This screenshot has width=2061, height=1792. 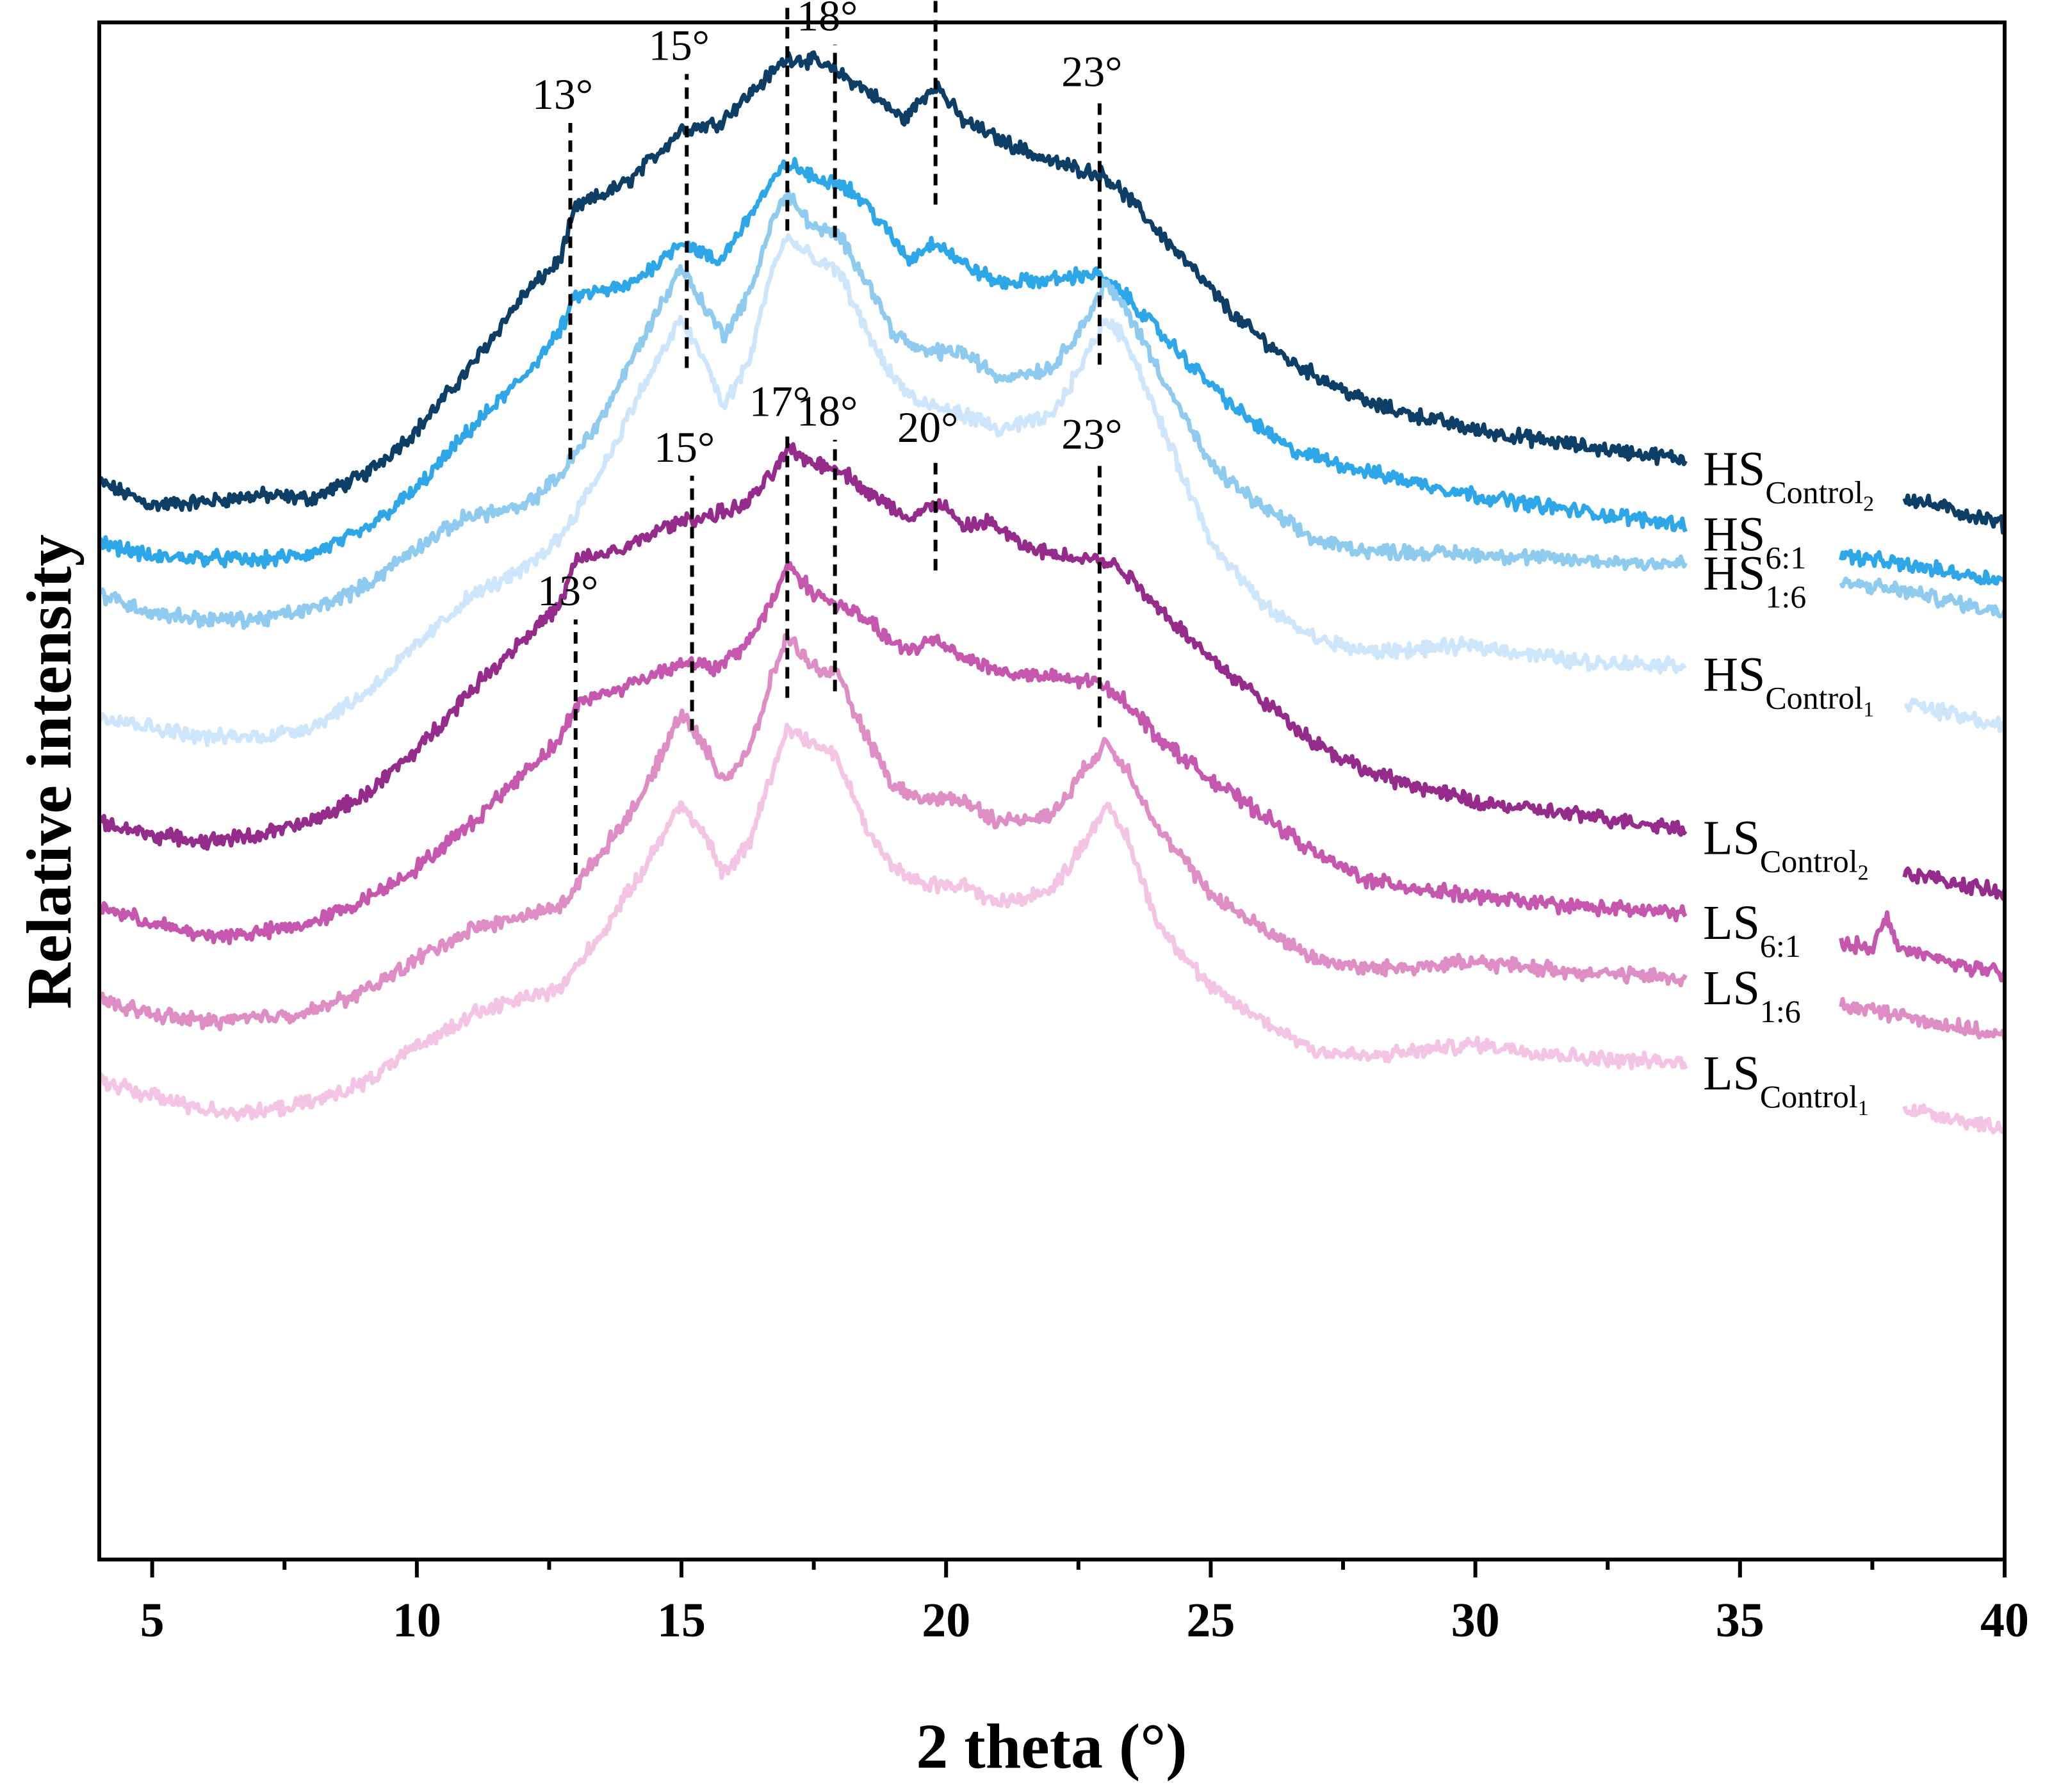 What do you see at coordinates (1788, 479) in the screenshot?
I see `series-label-hs-control2: HSControl2` at bounding box center [1788, 479].